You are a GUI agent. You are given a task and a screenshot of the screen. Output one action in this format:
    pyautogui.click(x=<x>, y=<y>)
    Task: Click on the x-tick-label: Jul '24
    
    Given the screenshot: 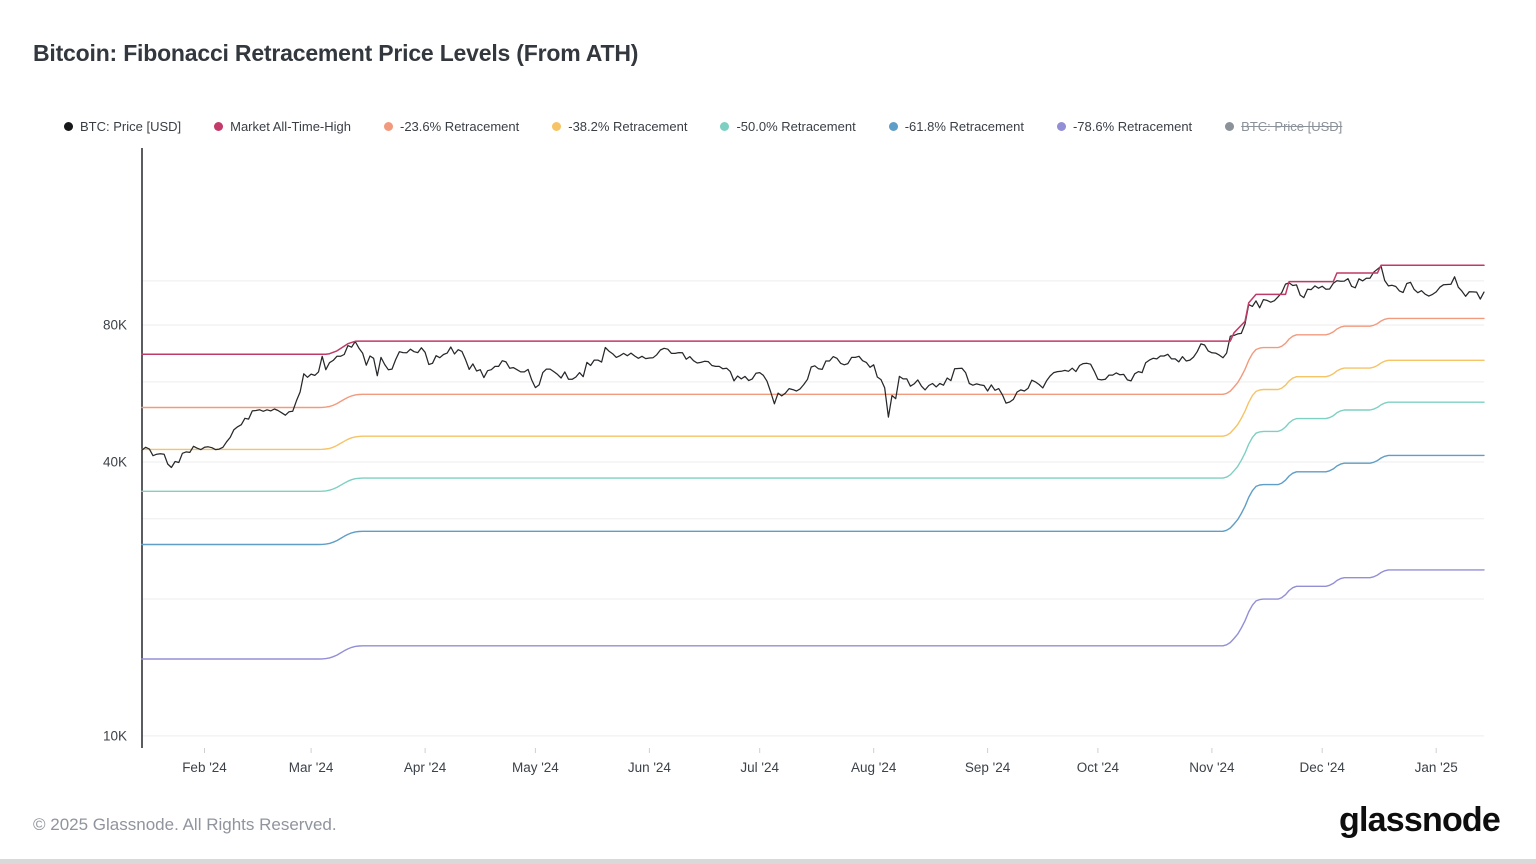 What is the action you would take?
    pyautogui.click(x=759, y=767)
    